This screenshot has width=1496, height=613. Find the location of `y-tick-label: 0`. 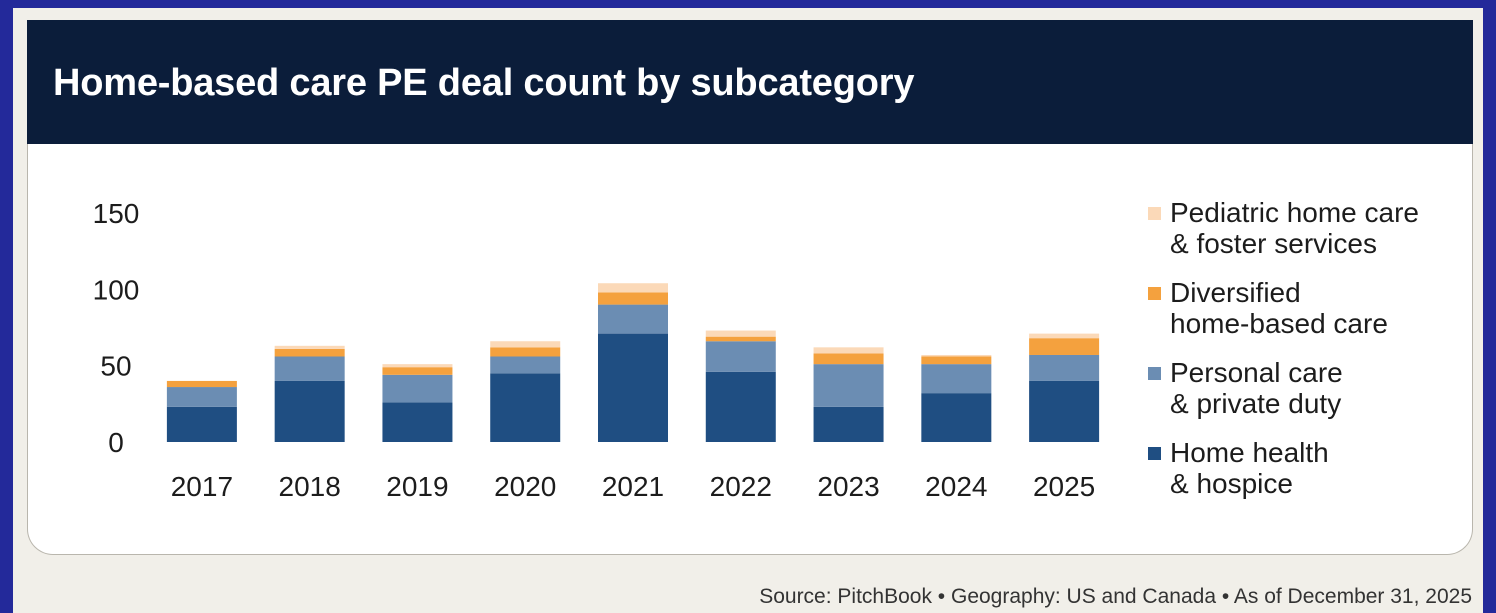

y-tick-label: 0 is located at coordinates (116, 442).